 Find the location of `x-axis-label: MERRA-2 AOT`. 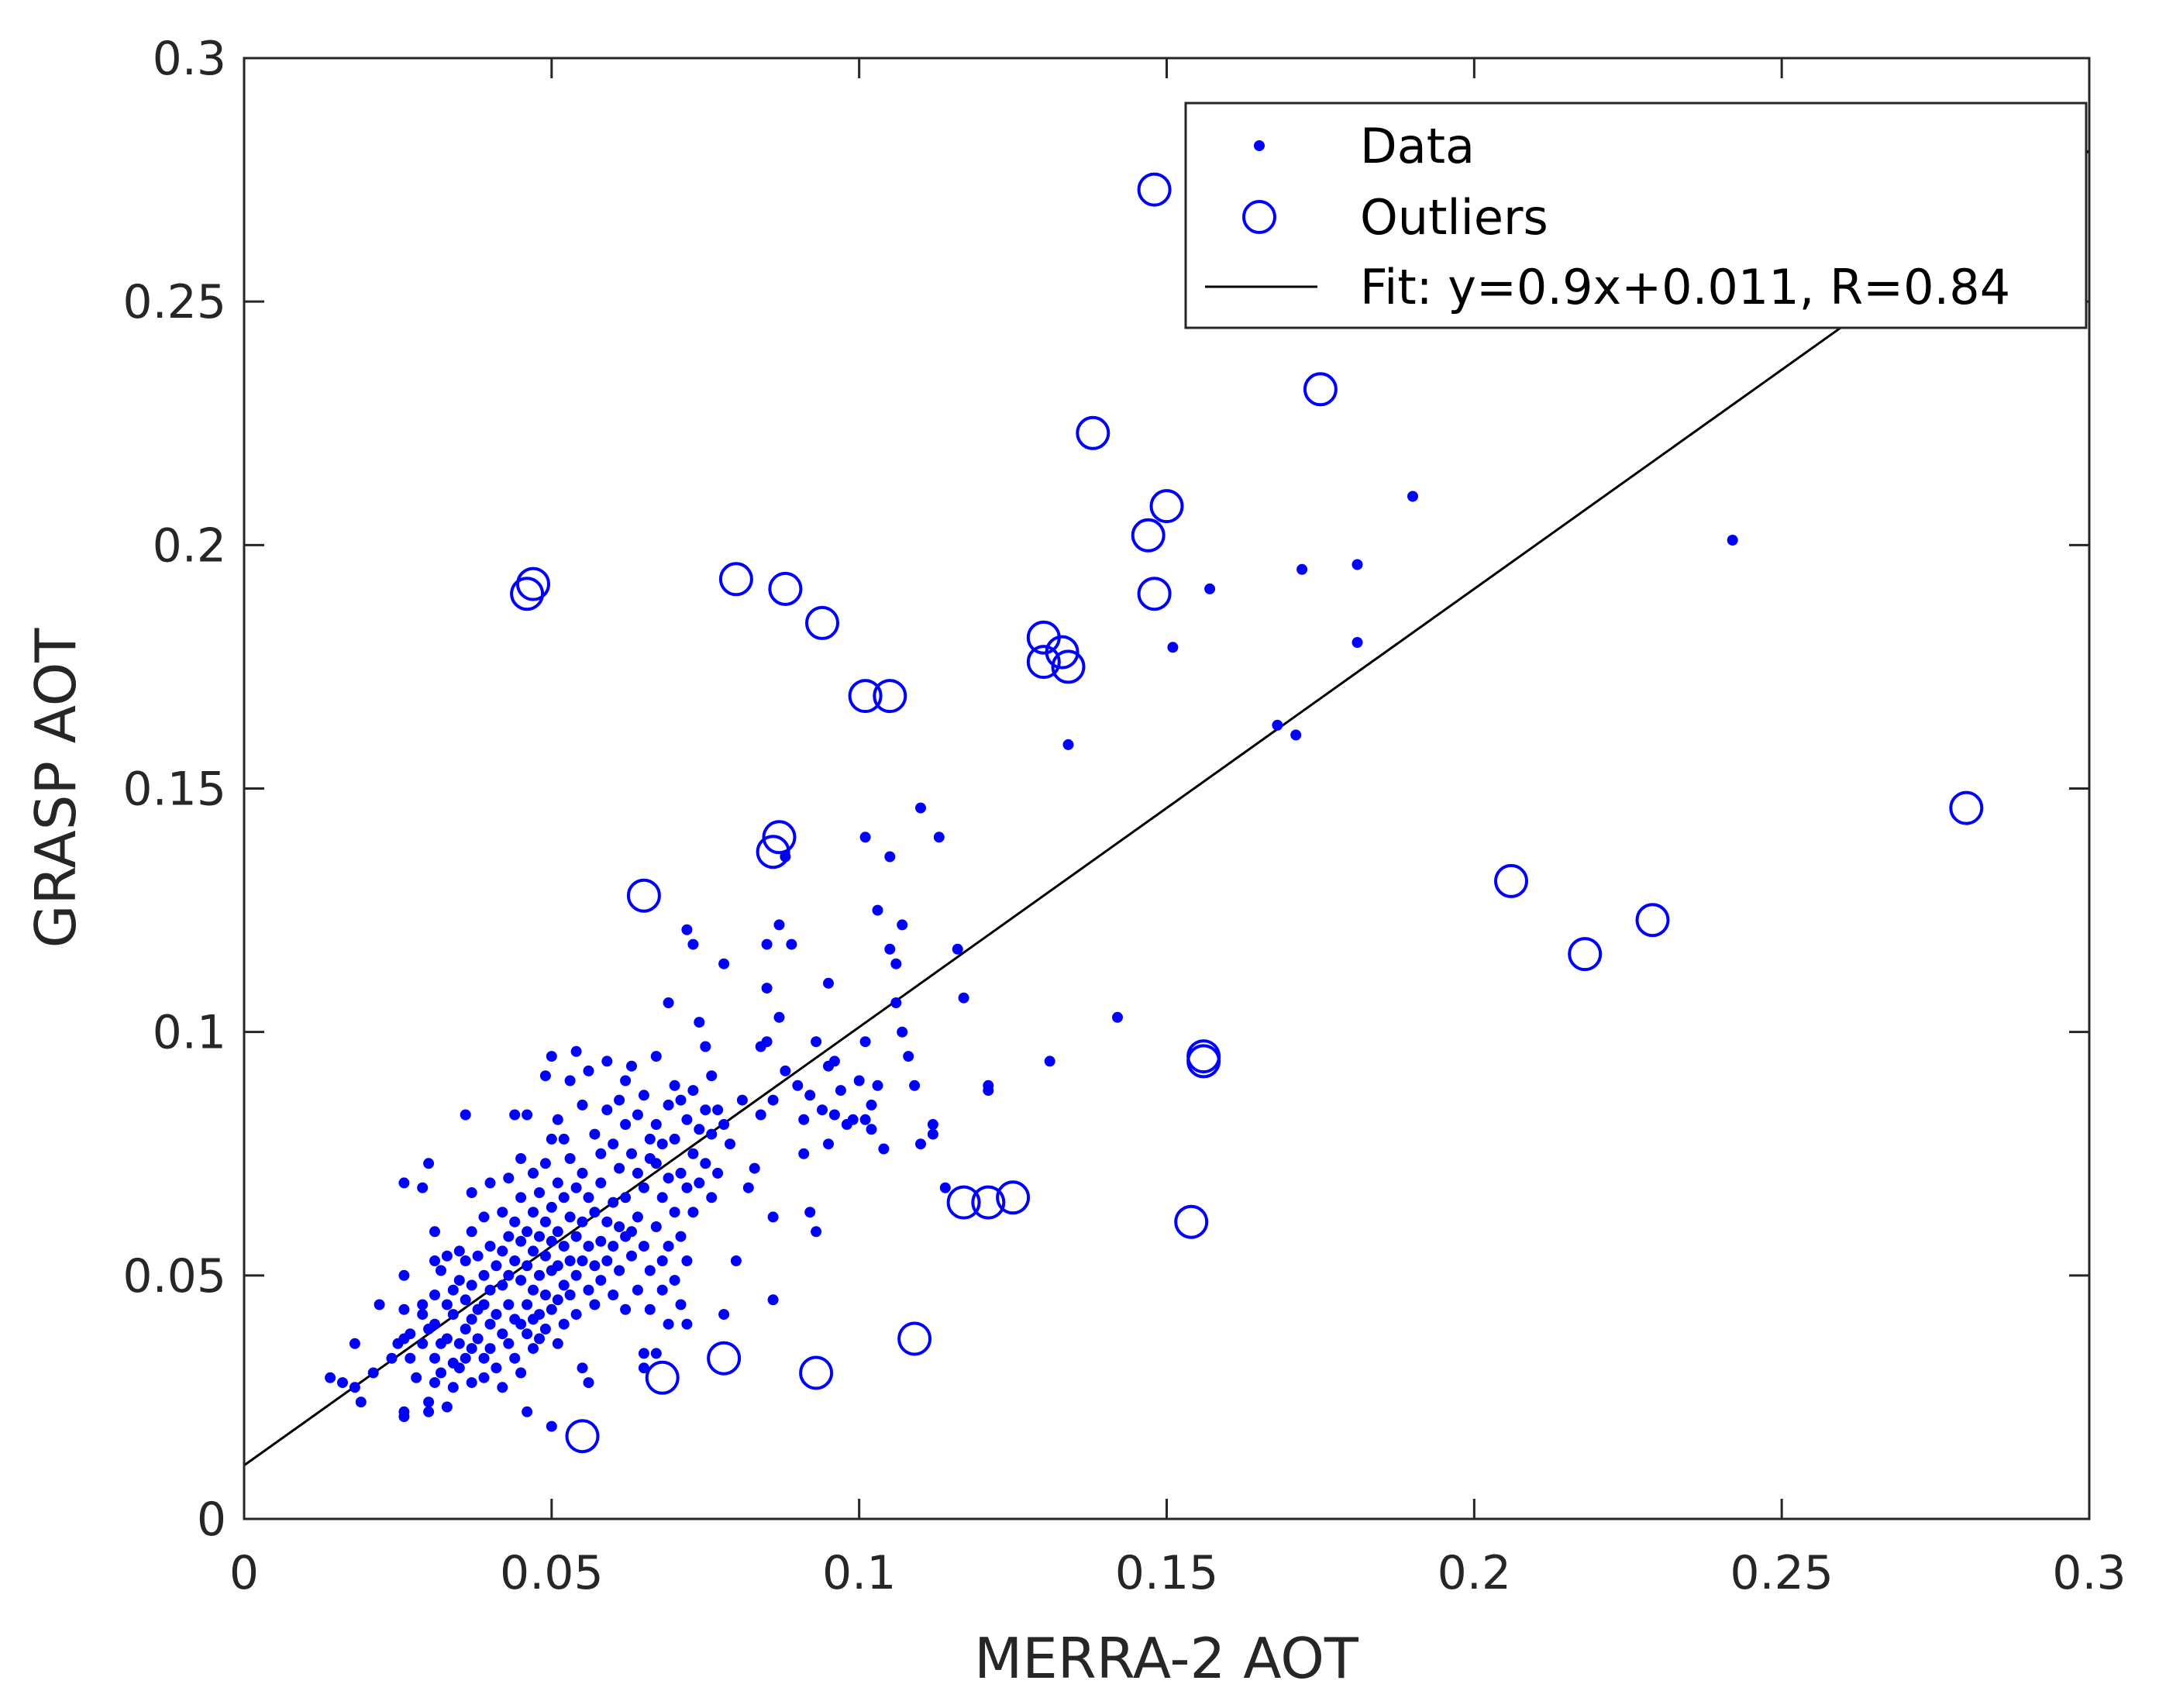

x-axis-label: MERRA-2 AOT is located at coordinates (1166, 1659).